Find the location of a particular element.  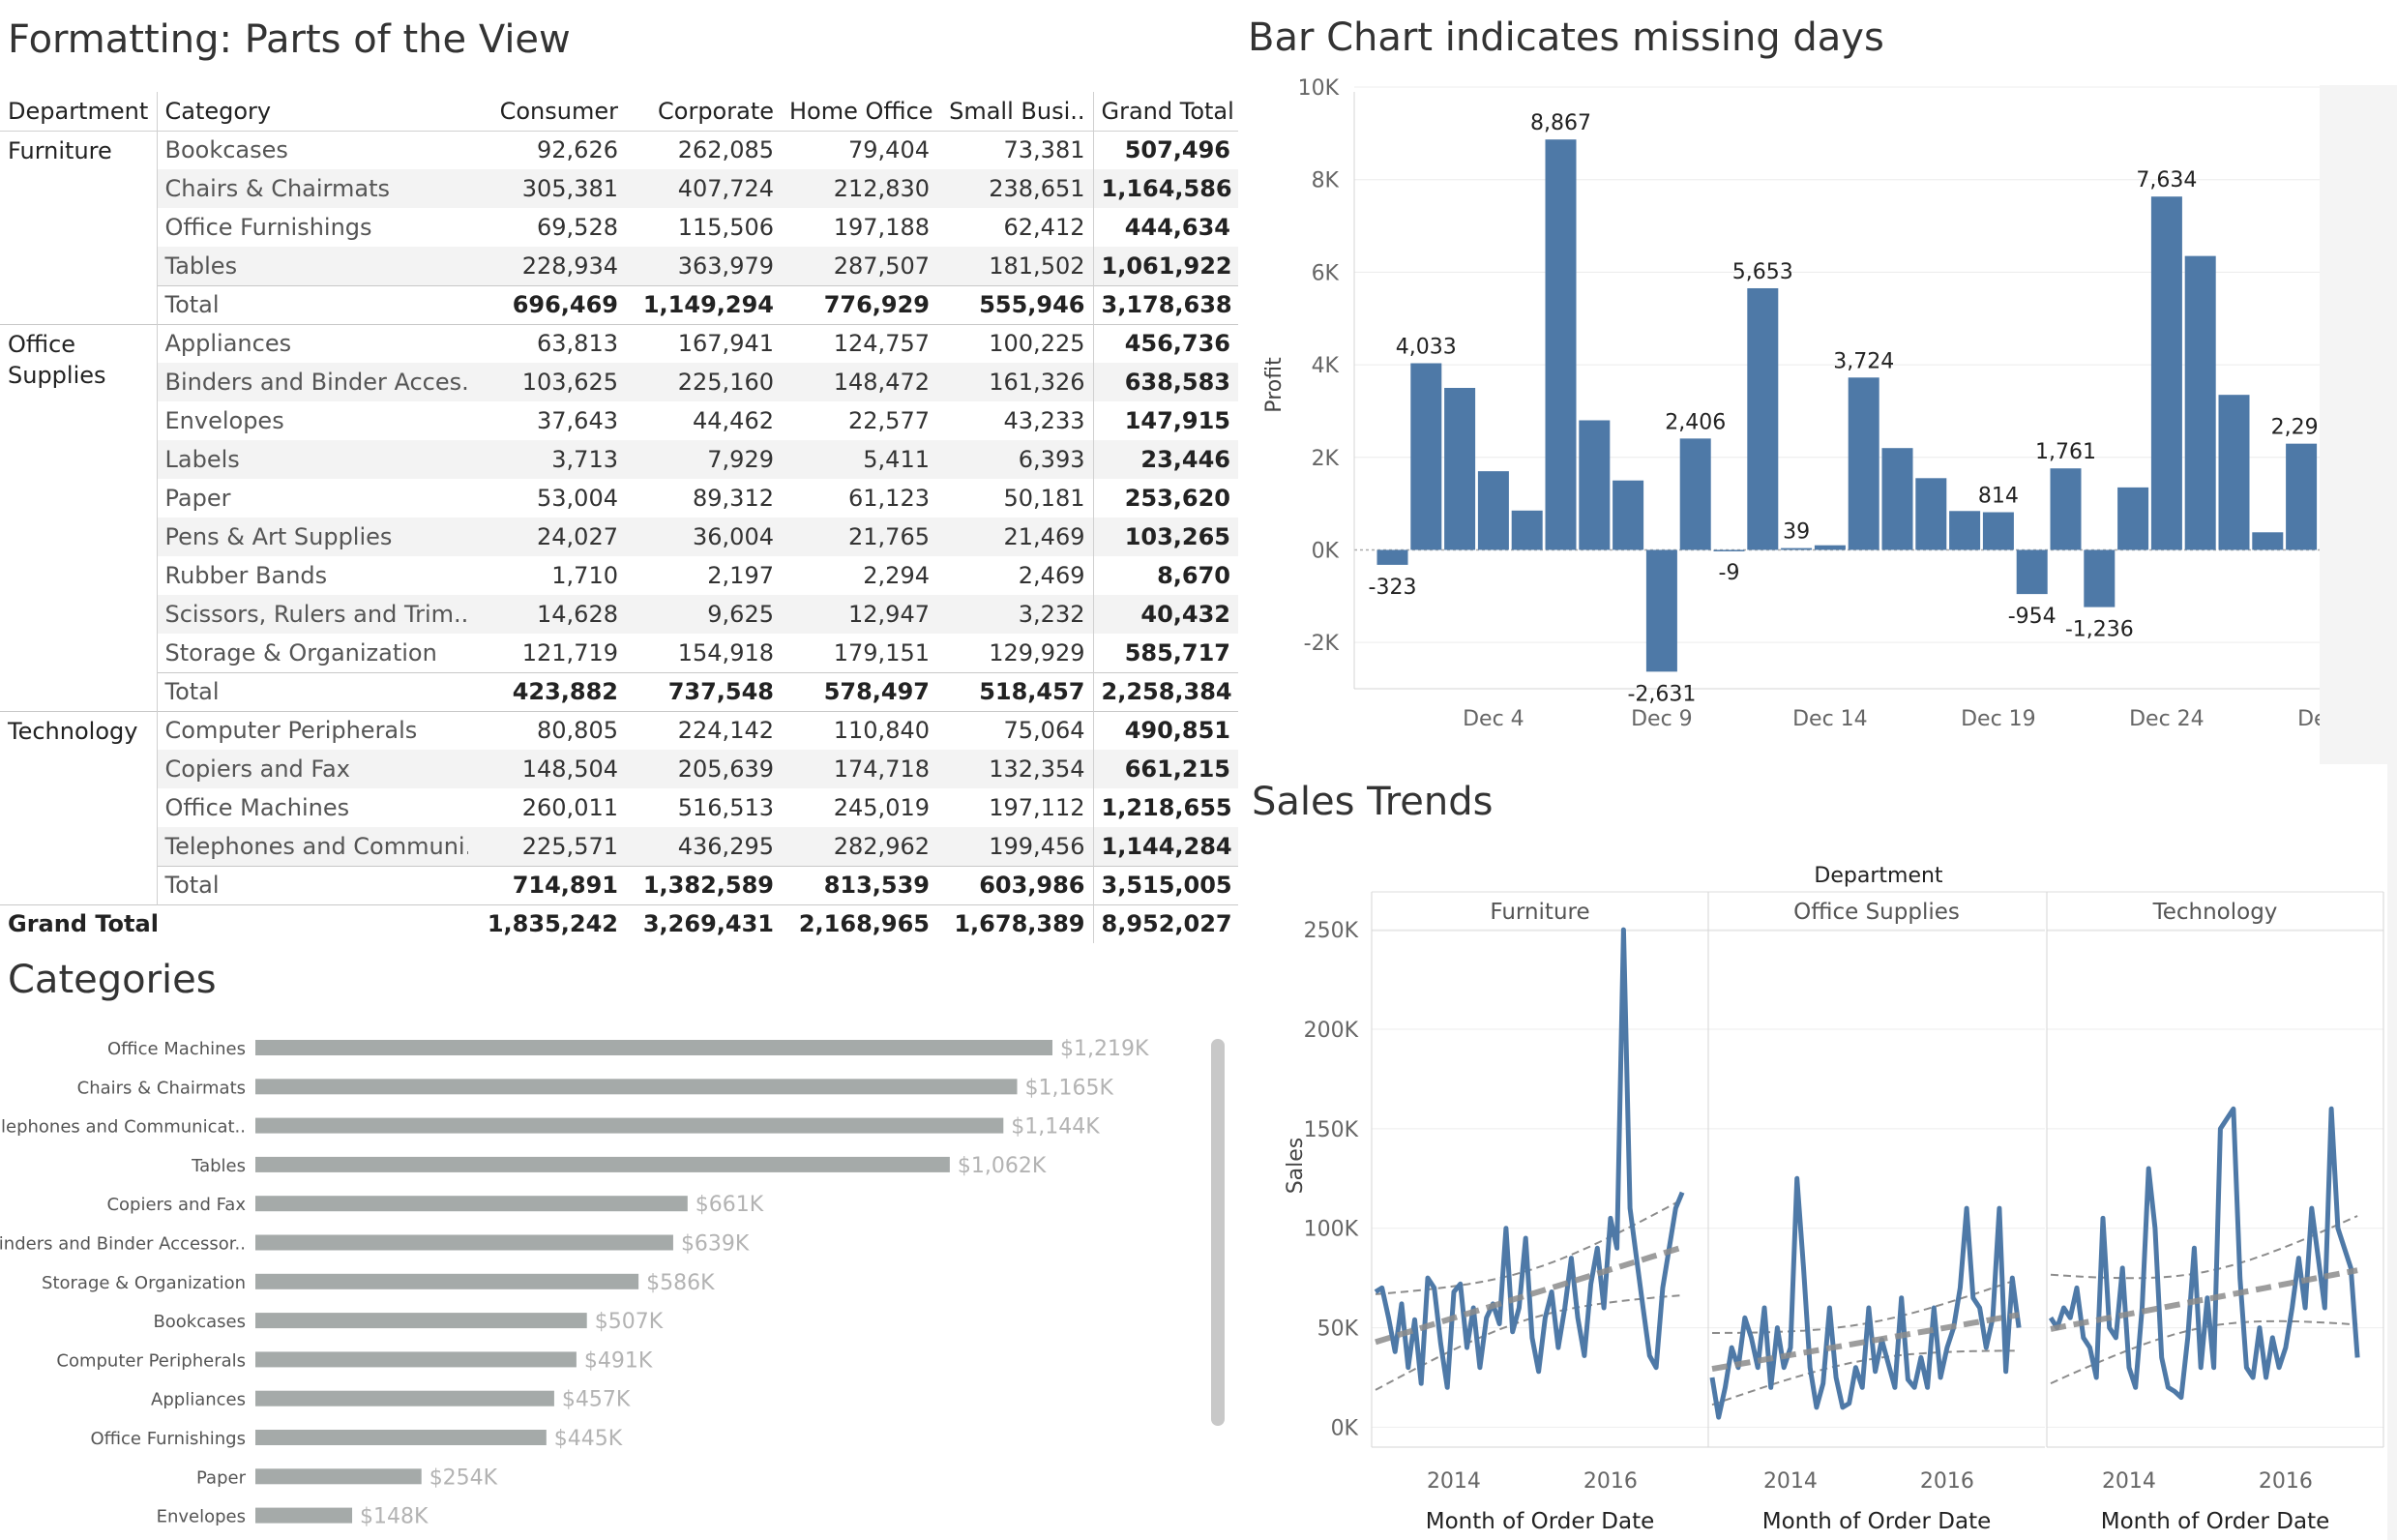

table-cell: 245,019 is located at coordinates (881, 807).